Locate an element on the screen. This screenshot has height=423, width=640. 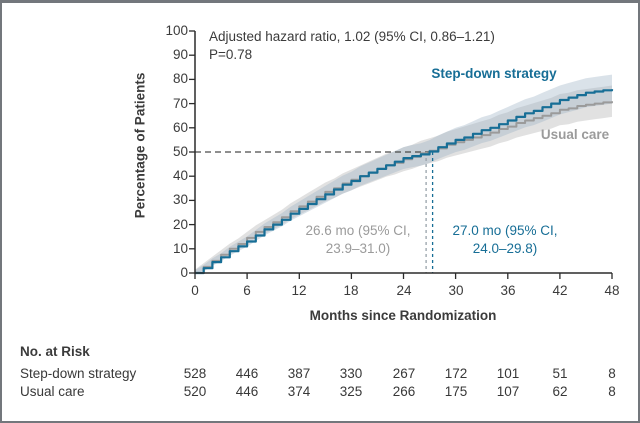
x-tick-label: 12 is located at coordinates (299, 290).